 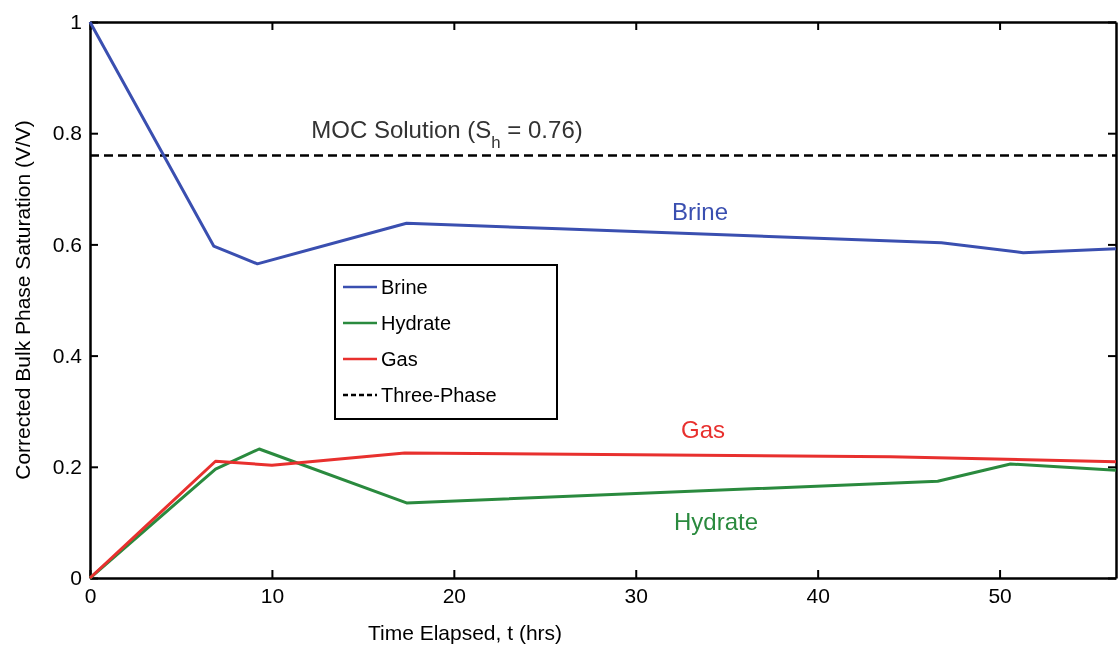 I want to click on annotation: MOC Solution (S$_{h}$ = 0.76), so click(x=447, y=134).